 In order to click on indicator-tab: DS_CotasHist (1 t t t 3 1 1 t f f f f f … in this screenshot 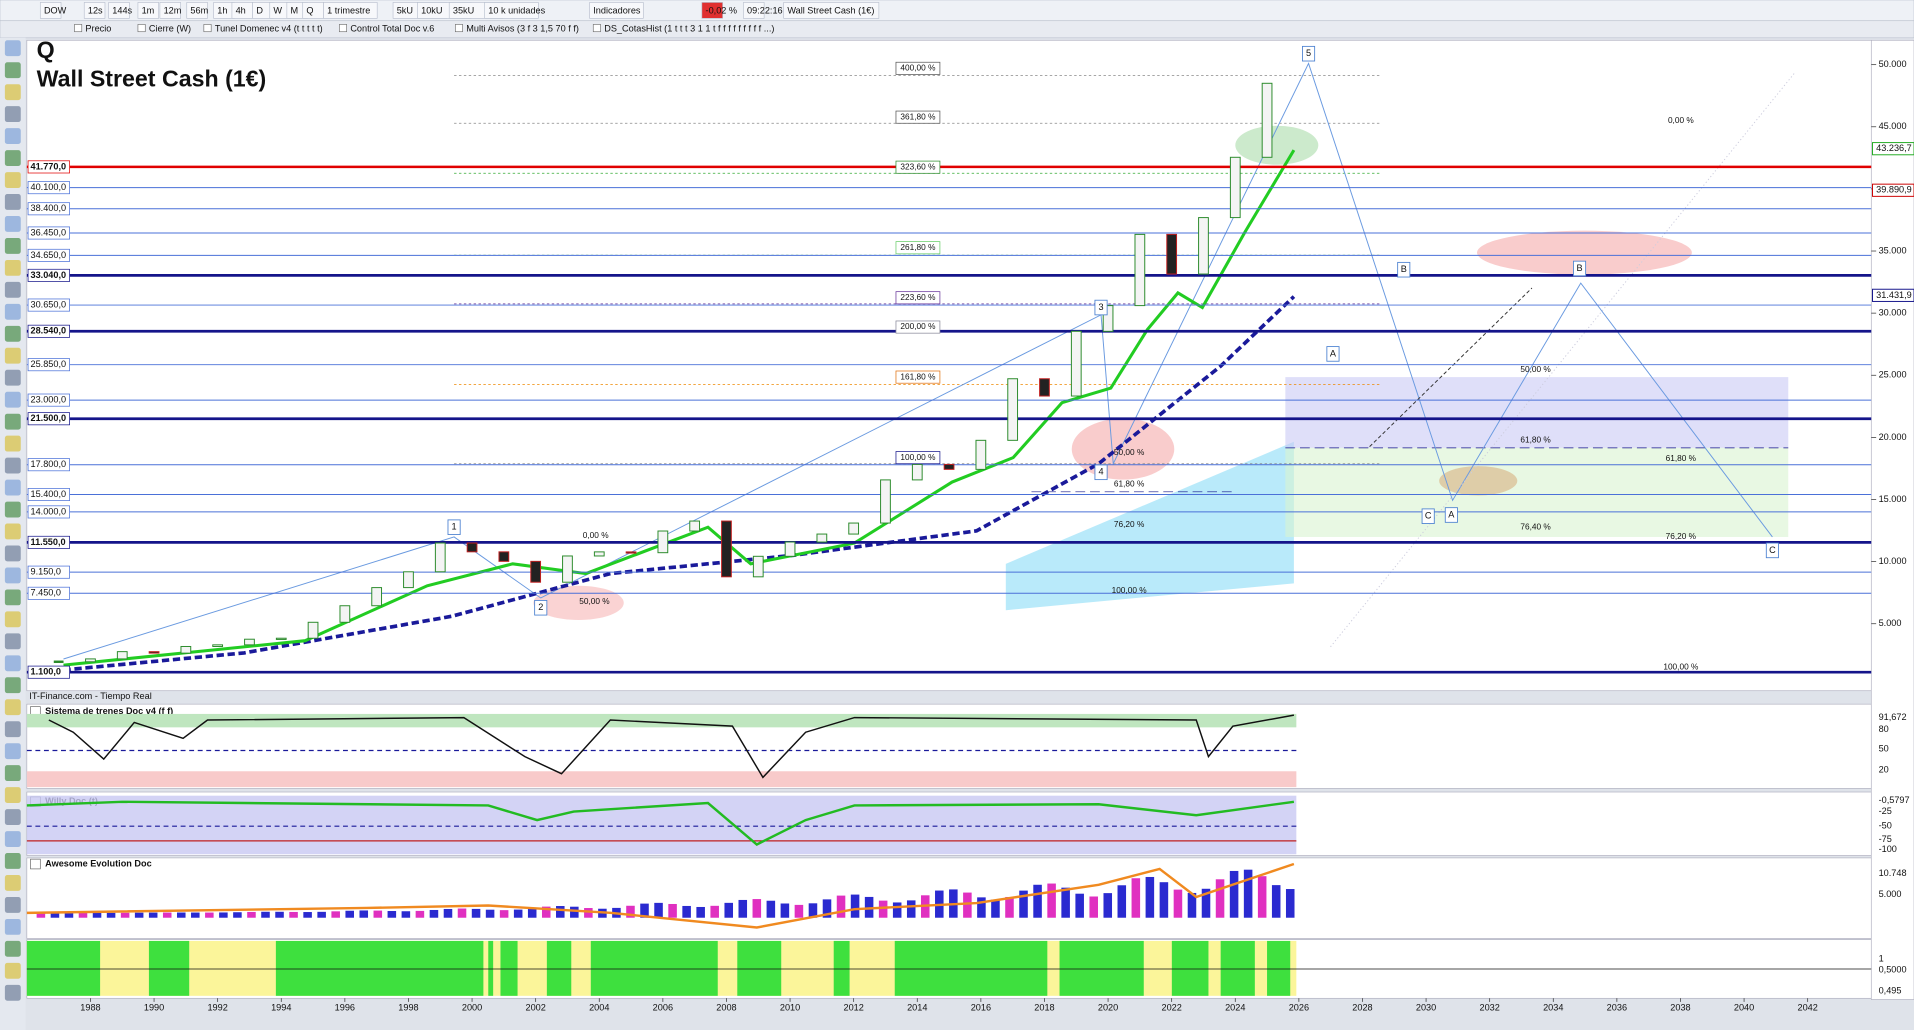, I will do `click(689, 29)`.